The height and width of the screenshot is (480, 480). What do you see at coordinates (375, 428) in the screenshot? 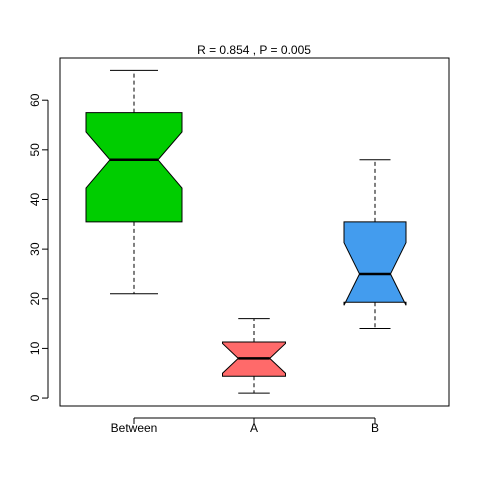
I see `x-tick-label: B` at bounding box center [375, 428].